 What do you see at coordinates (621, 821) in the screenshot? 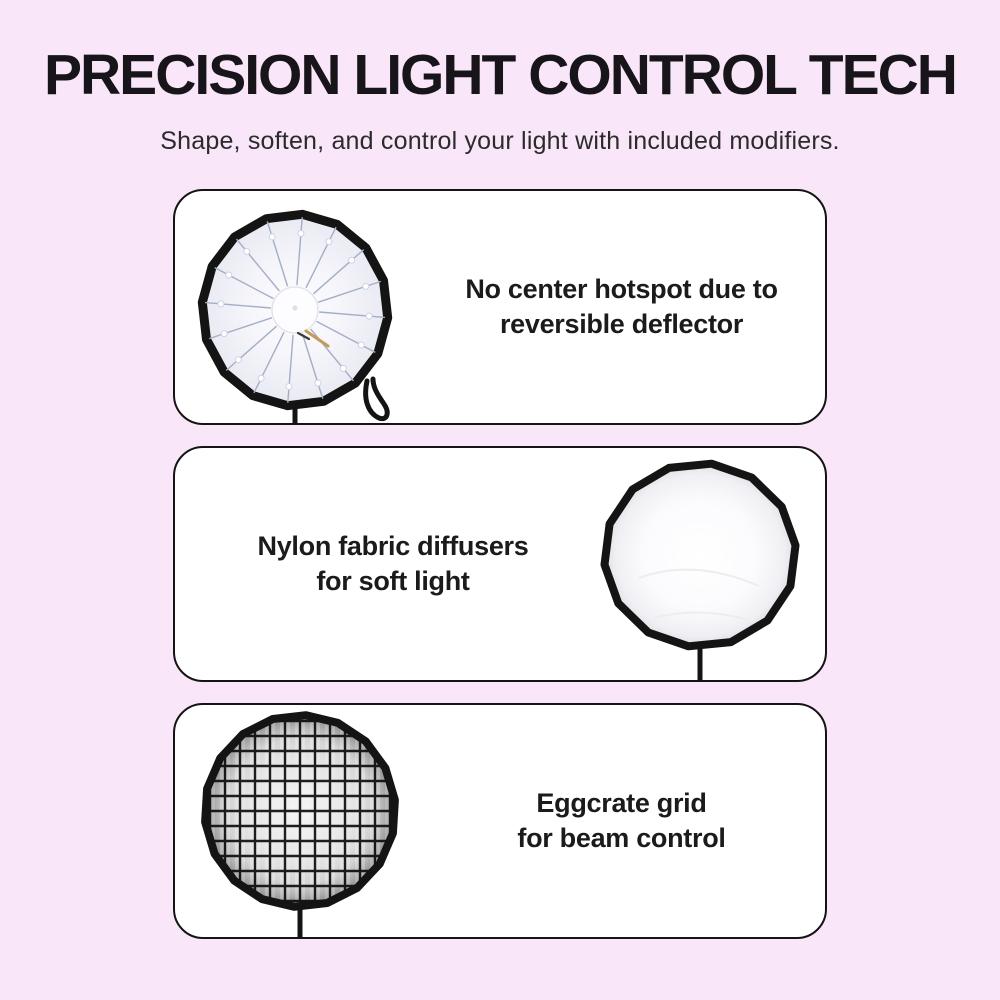
I see `feature-caption-grid: Eggcrate grid for beam control` at bounding box center [621, 821].